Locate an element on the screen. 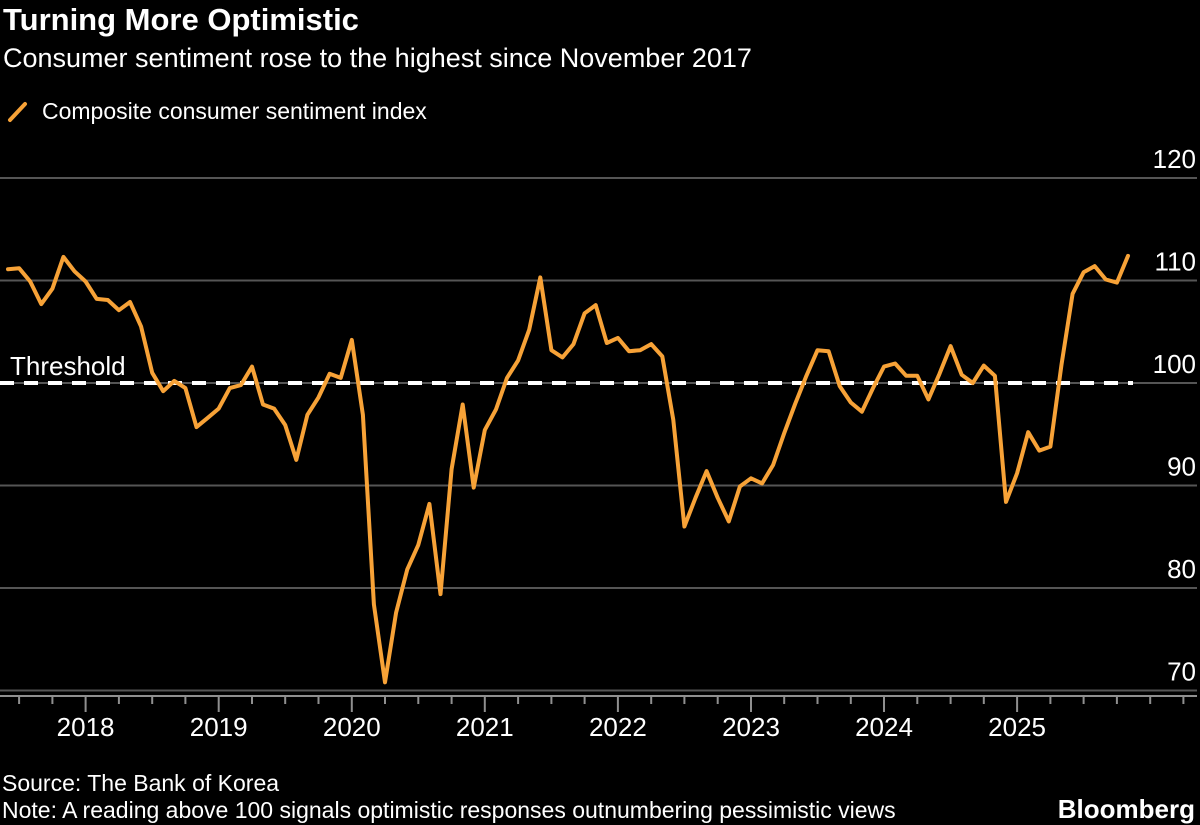 This screenshot has height=825, width=1200. x-tick-label: 2020 is located at coordinates (352, 727).